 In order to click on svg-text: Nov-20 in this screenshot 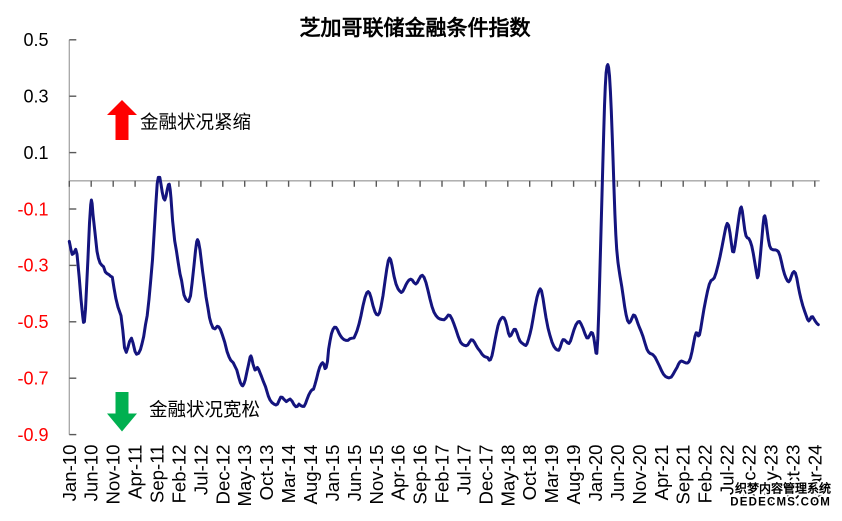, I will do `click(639, 475)`.